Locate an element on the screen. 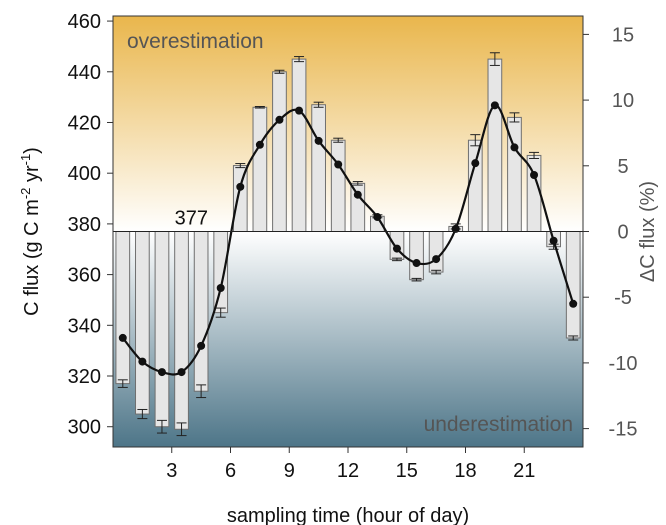 This screenshot has width=666, height=525. y-axis-right: -15 -10 -5 0 5 10 15 is located at coordinates (610, 232).